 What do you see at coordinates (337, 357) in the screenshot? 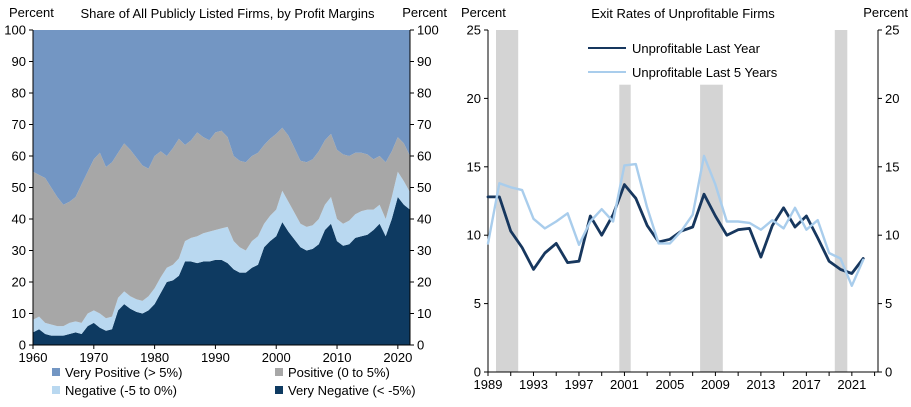
I see `x-tick-label: 2010` at bounding box center [337, 357].